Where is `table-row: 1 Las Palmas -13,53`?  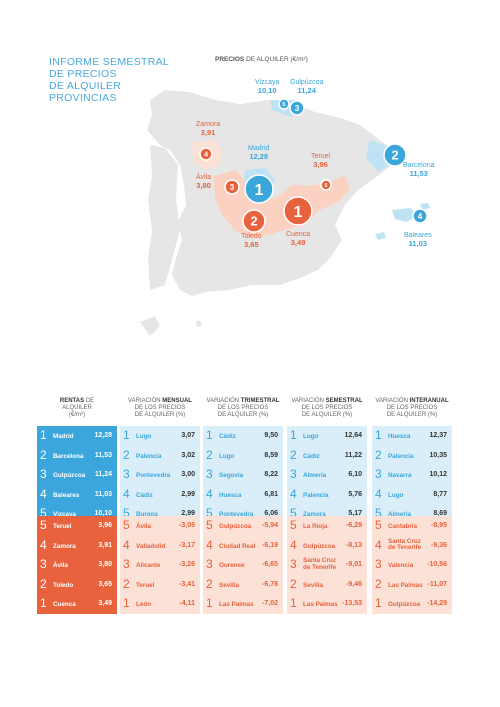
table-row: 1 Las Palmas -13,53 is located at coordinates (327, 604).